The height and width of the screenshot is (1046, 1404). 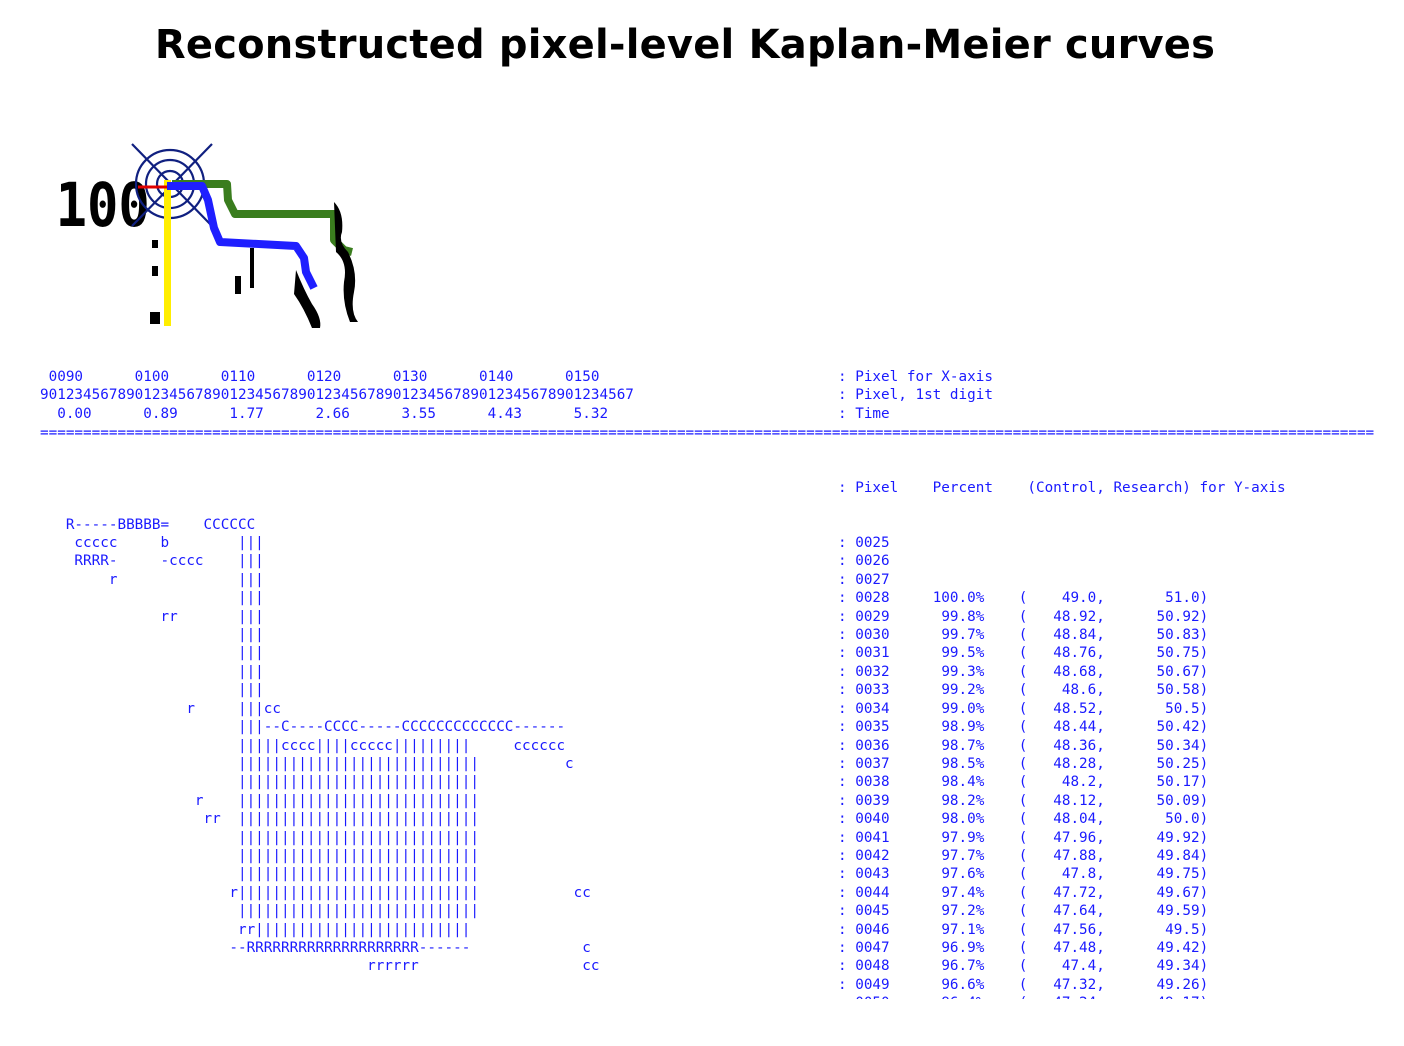 What do you see at coordinates (1182, 929) in the screenshot?
I see `research-value: 49.5` at bounding box center [1182, 929].